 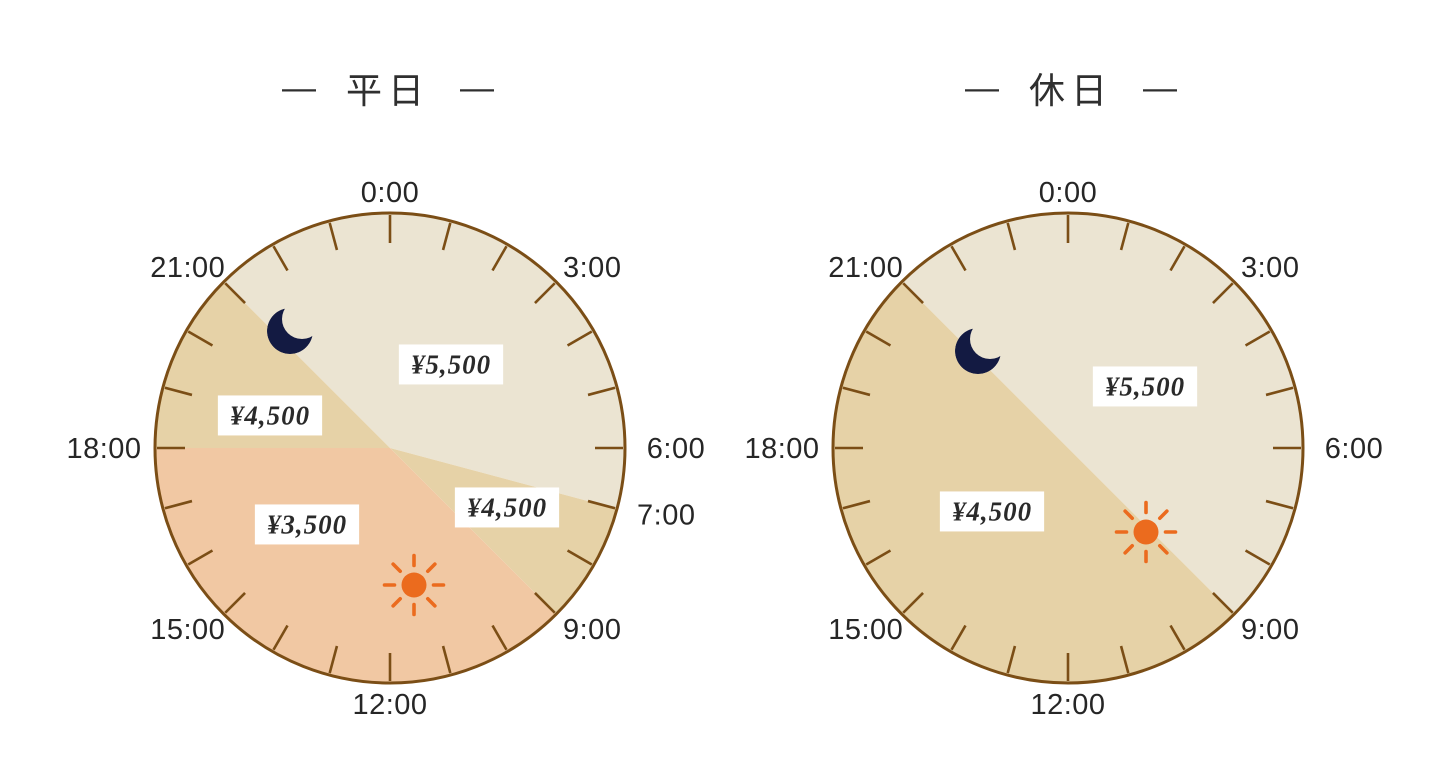 I want to click on weekday-title-label: 平日, so click(x=388, y=90).